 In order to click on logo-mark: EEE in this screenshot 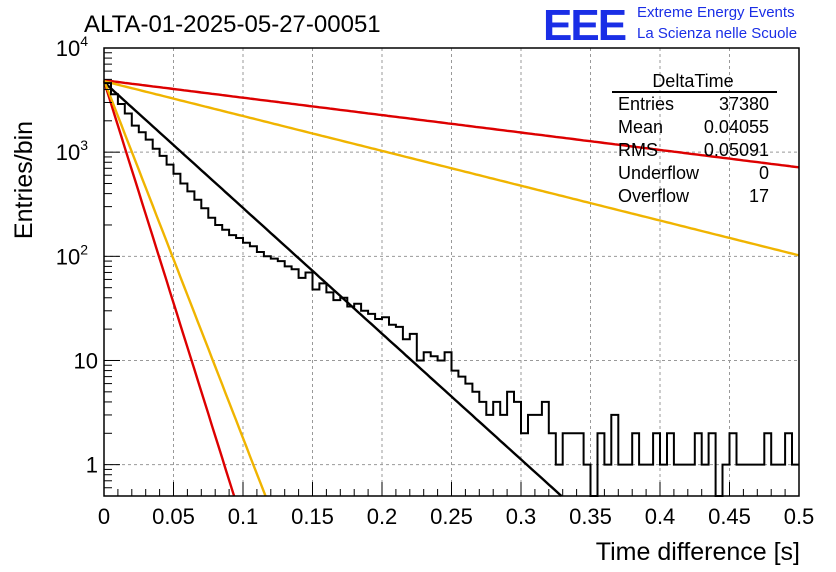, I will do `click(584, 25)`.